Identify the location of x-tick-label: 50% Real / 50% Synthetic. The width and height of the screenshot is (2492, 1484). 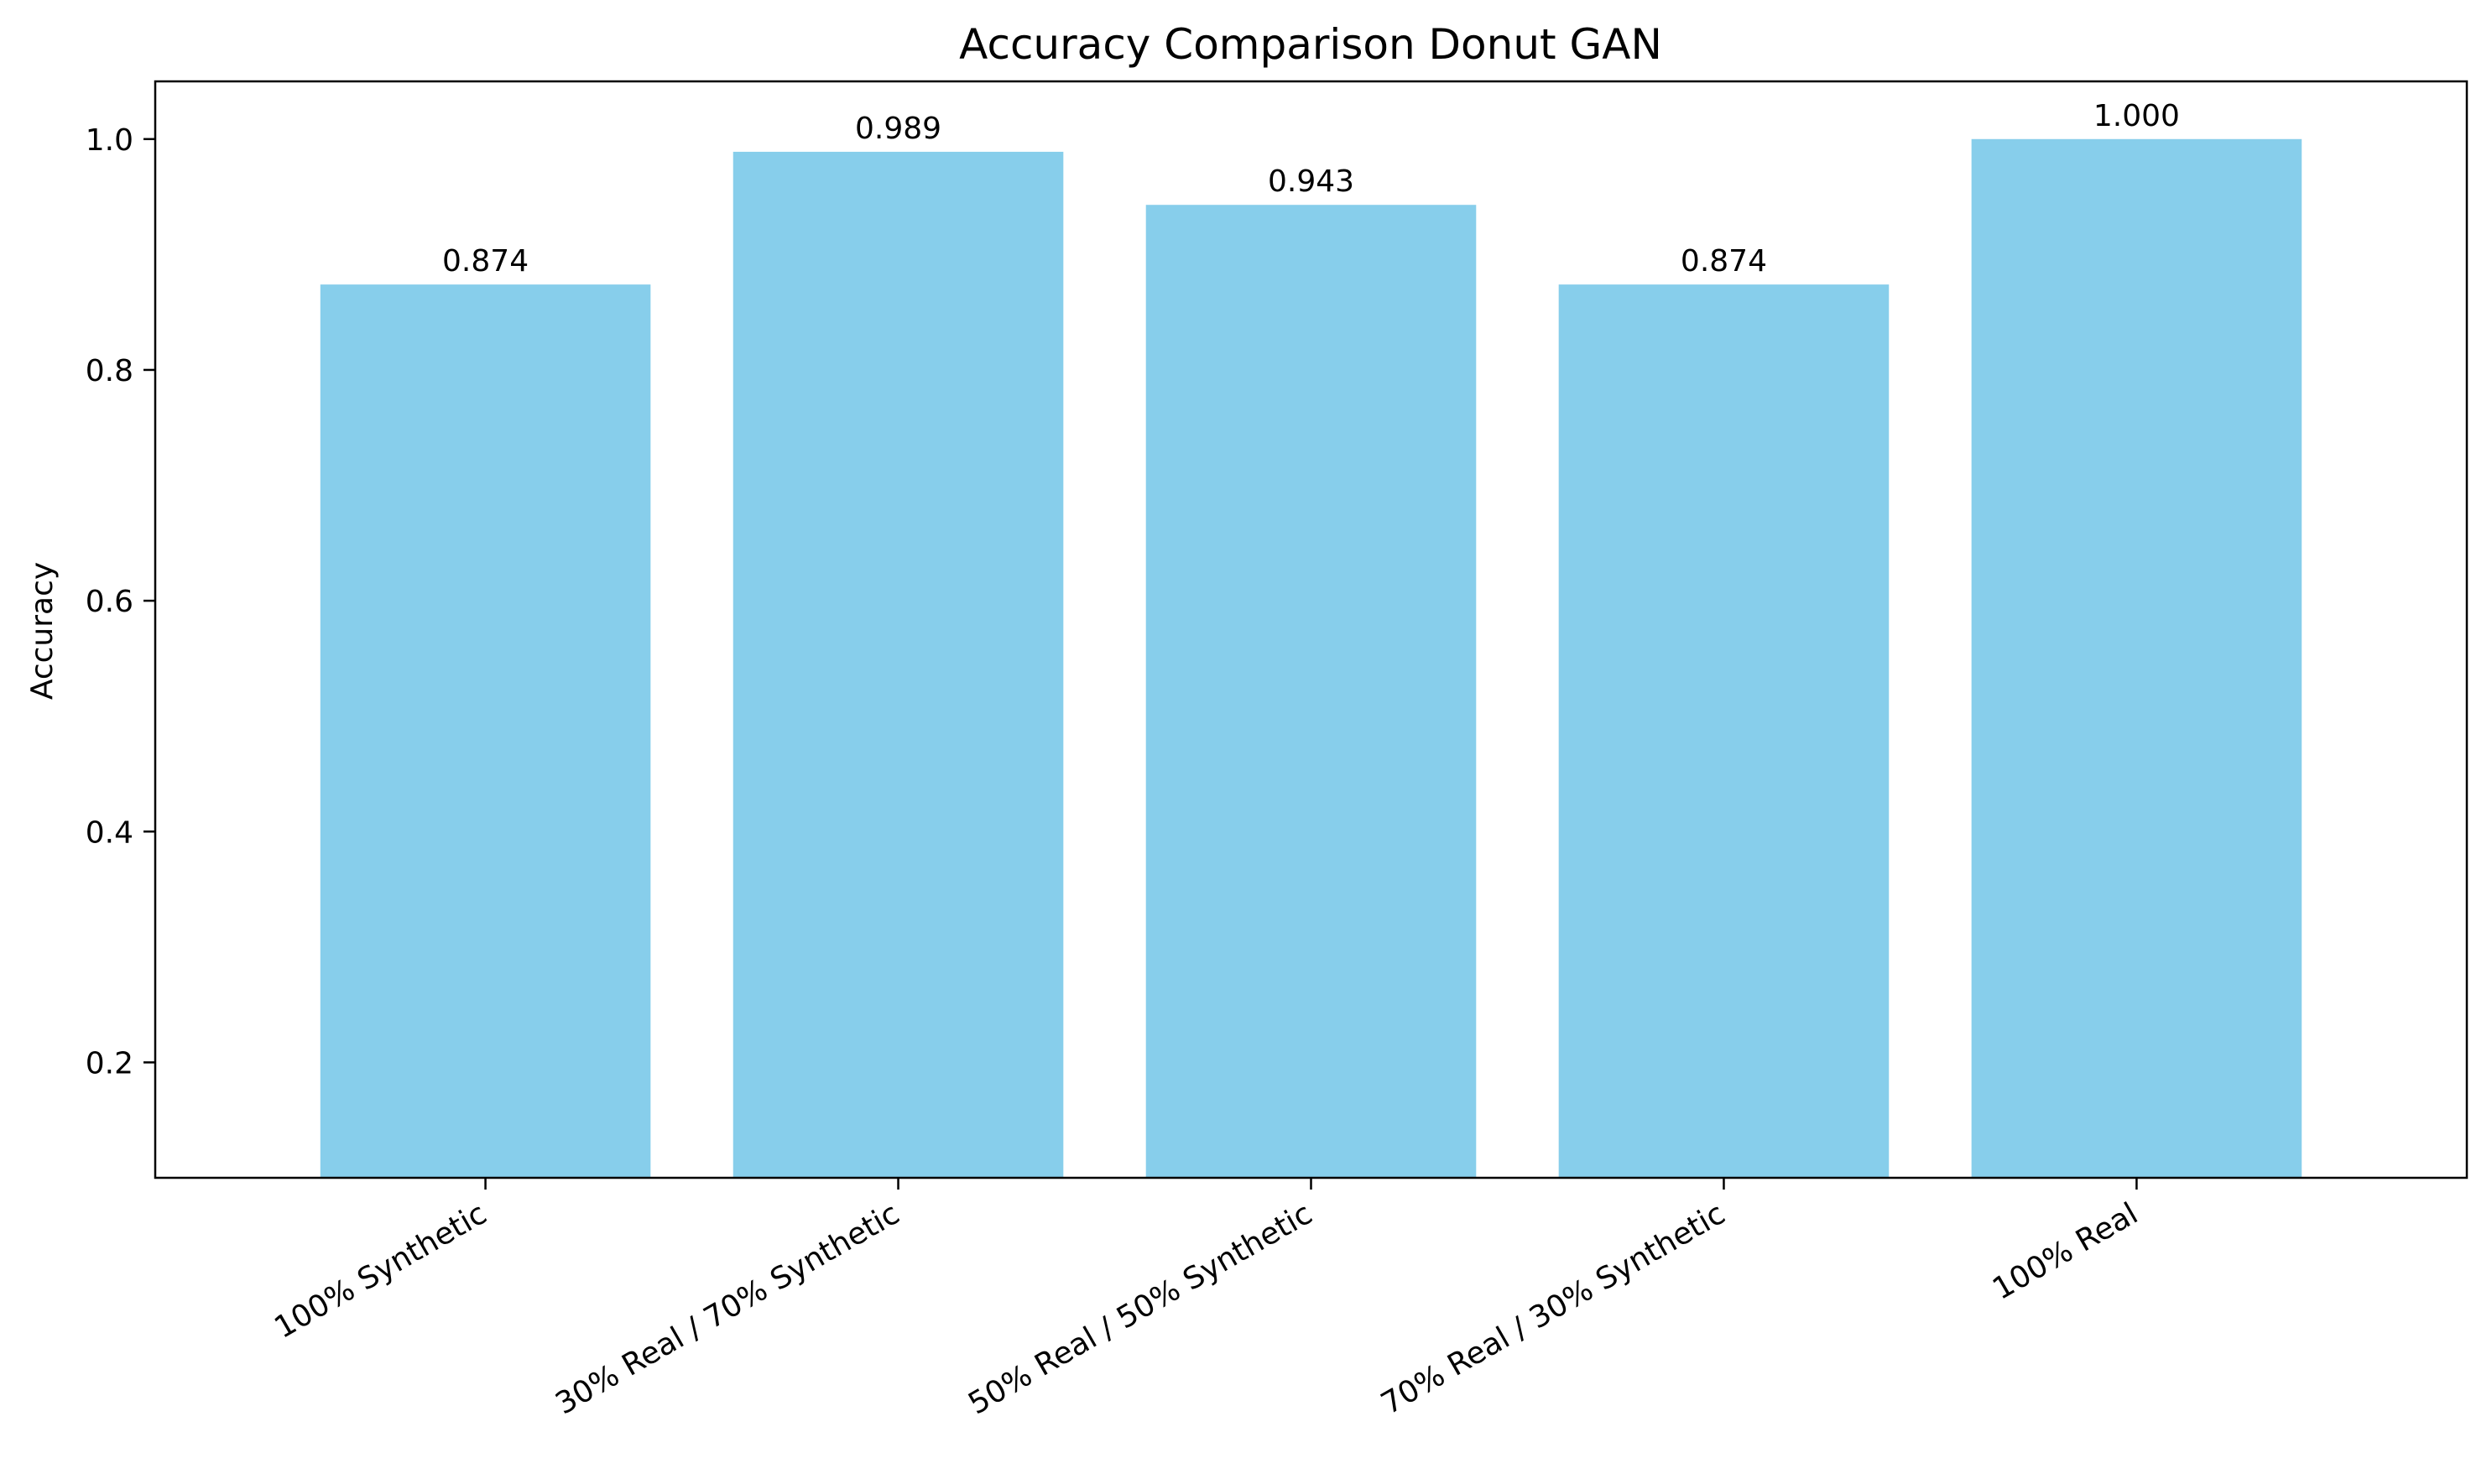
(1140, 1308).